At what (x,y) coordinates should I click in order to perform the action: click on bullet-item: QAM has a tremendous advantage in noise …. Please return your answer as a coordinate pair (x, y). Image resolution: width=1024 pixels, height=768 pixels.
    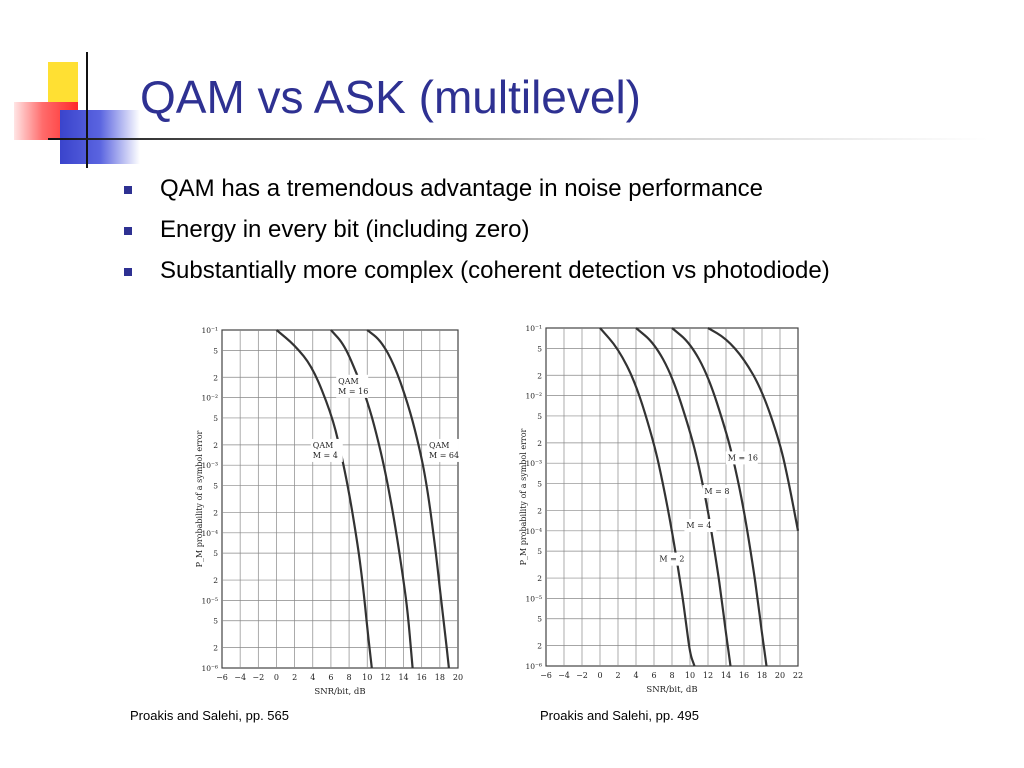
    Looking at the image, I should click on (475, 195).